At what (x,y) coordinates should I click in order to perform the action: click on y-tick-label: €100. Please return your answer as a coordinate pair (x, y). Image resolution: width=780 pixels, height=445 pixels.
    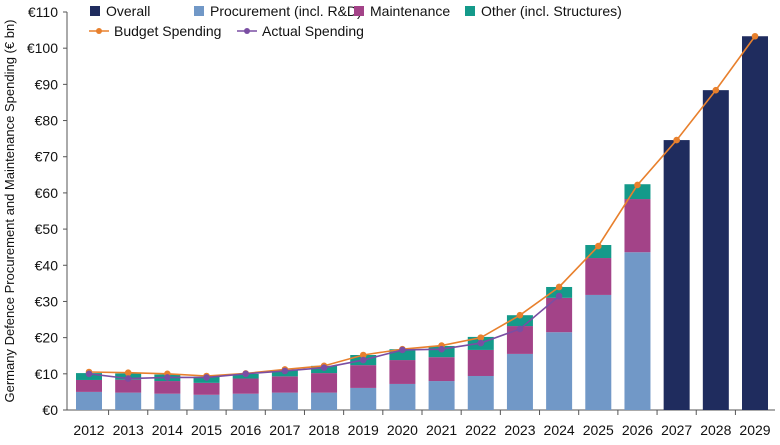
    Looking at the image, I should click on (42, 48).